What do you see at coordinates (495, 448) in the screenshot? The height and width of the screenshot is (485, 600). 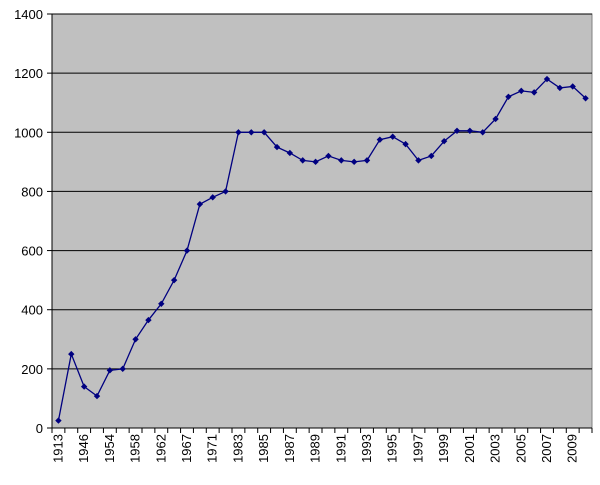 I see `x-tick-label: 2003` at bounding box center [495, 448].